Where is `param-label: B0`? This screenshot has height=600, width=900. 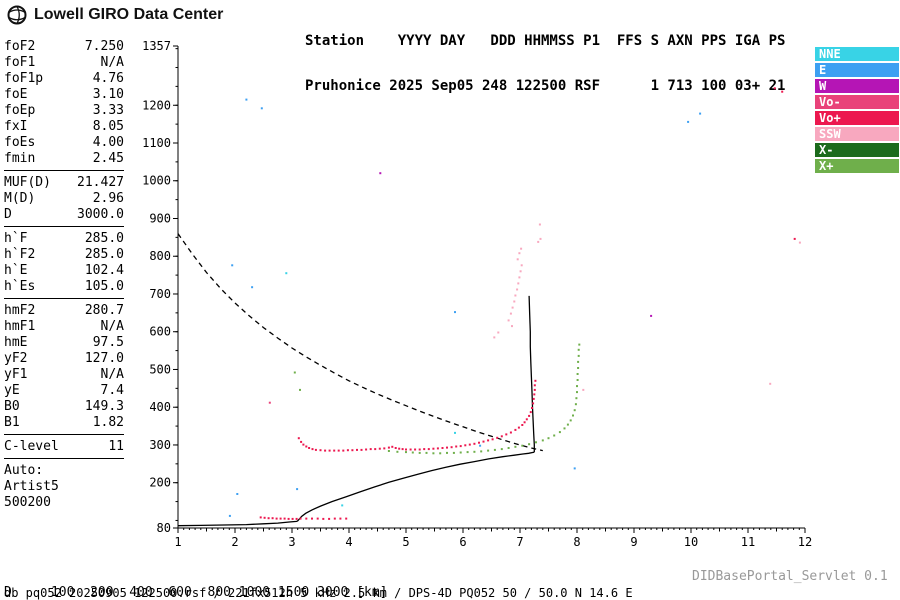 param-label: B0 is located at coordinates (12, 406).